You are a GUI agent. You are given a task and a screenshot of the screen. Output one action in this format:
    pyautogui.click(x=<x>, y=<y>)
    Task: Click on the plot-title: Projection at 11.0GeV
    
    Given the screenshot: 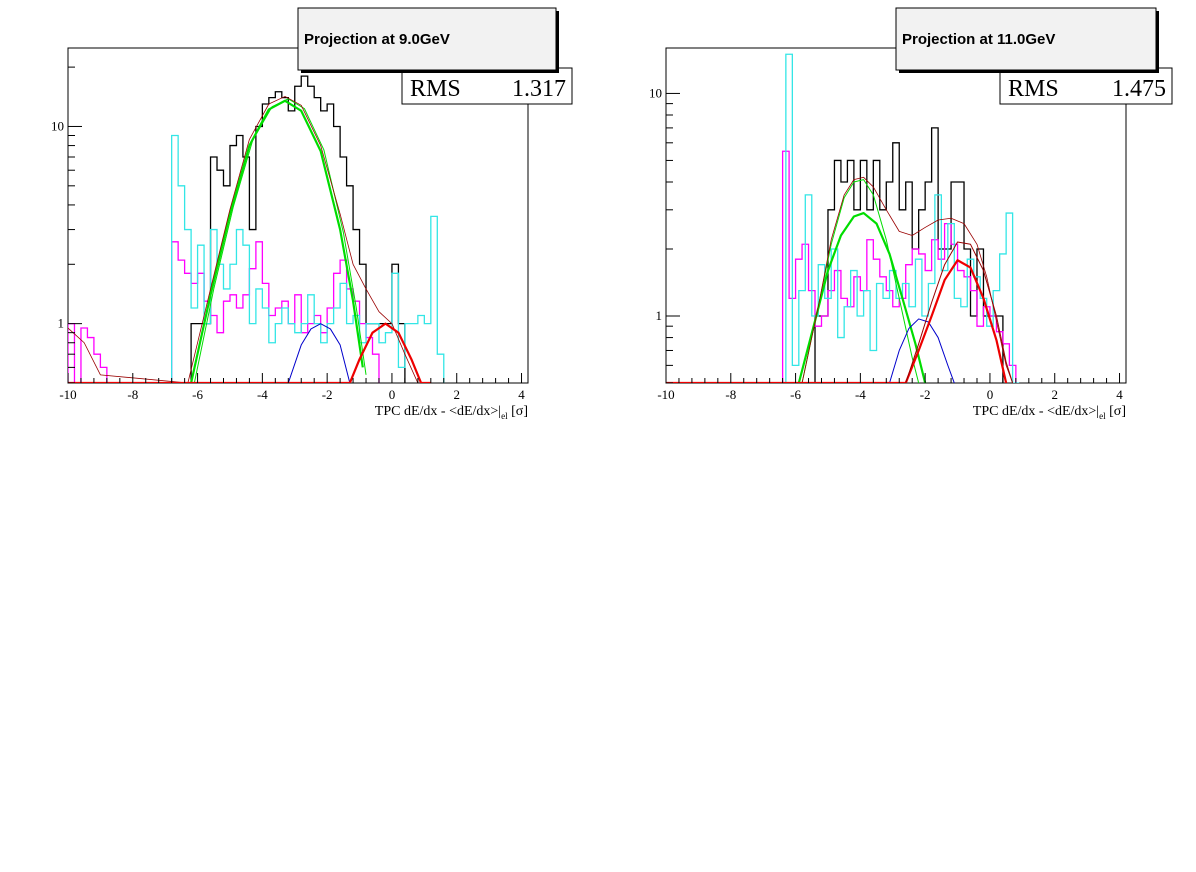 What is the action you would take?
    pyautogui.click(x=978, y=39)
    